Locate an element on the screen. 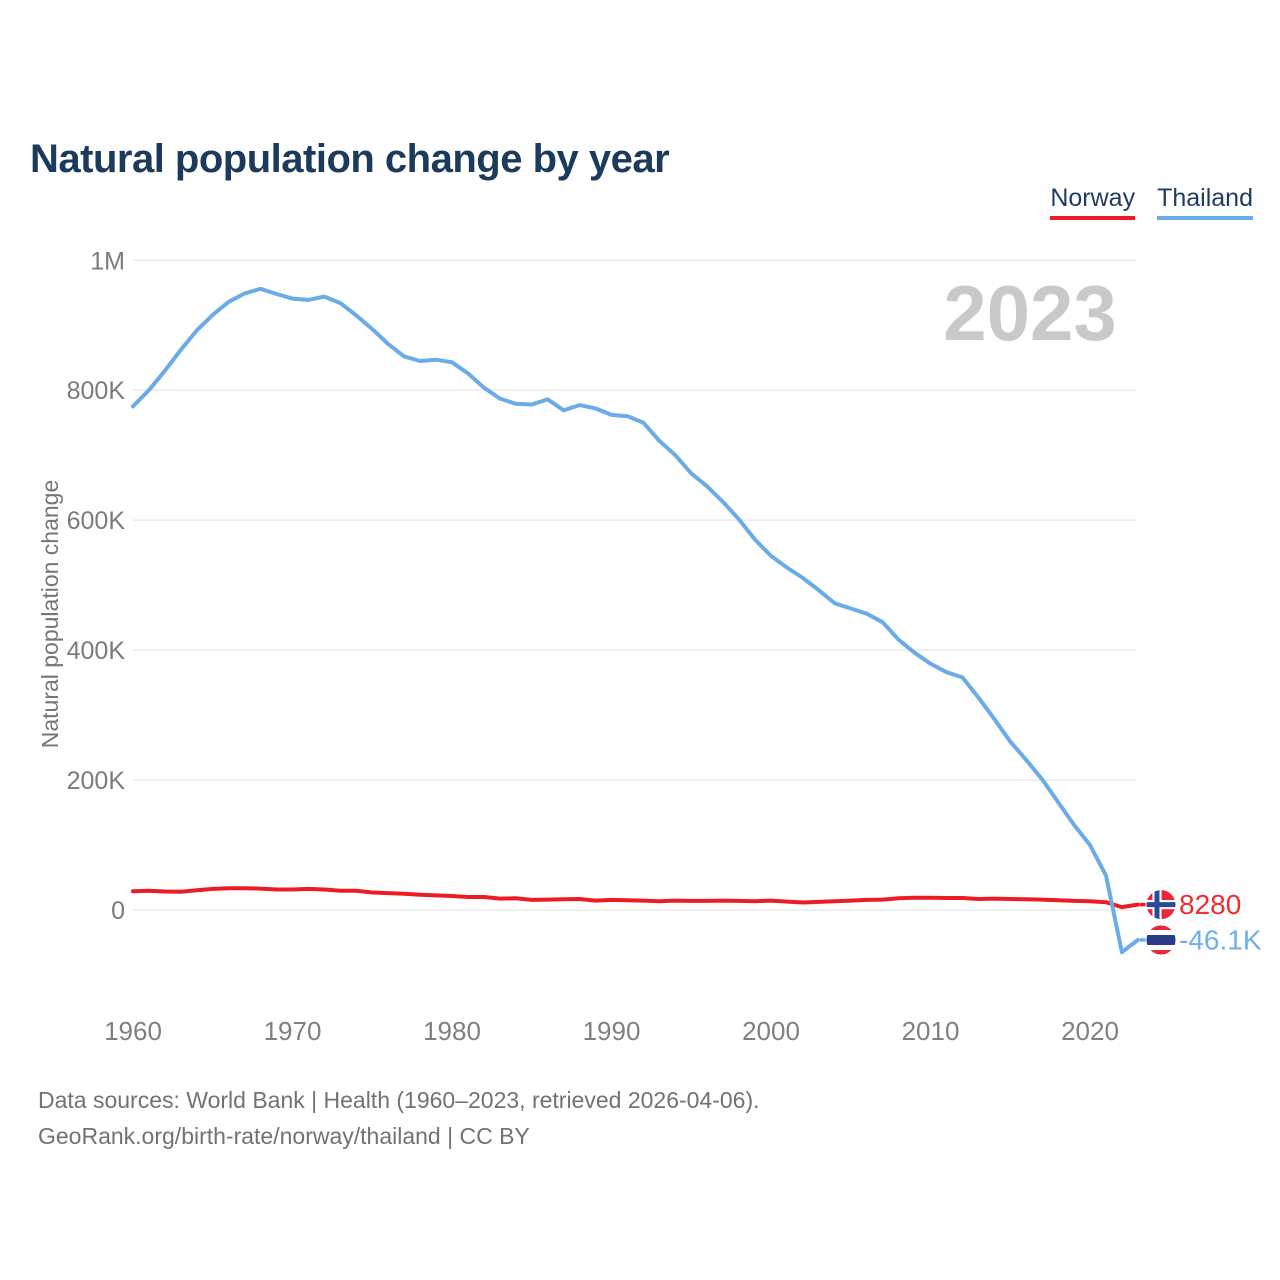 The image size is (1280, 1280). x-axis-tick-labels: 1960 1970 1980 1990 2000 2010 2020 is located at coordinates (611, 1031).